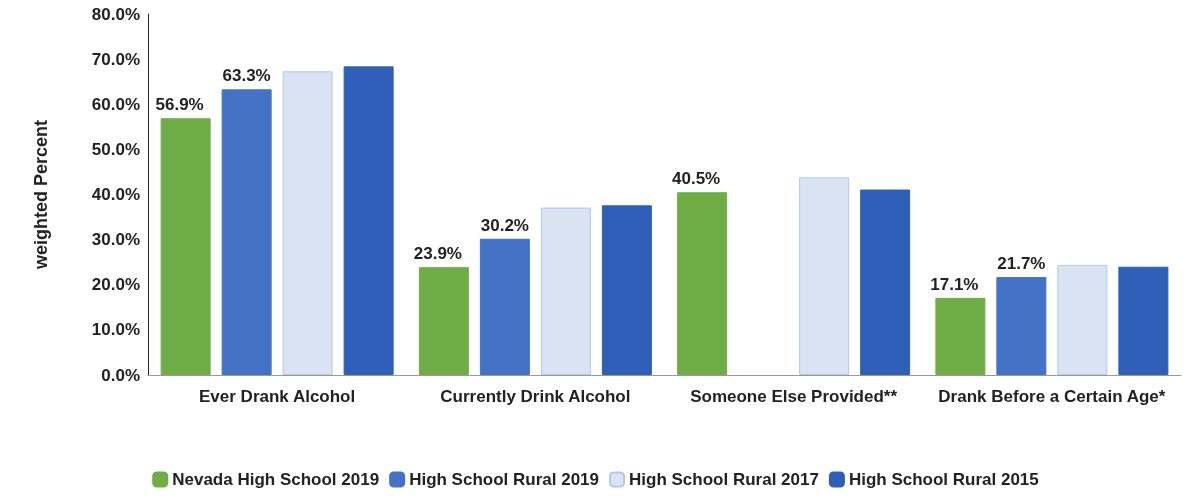 Image resolution: width=1191 pixels, height=497 pixels. Describe the element at coordinates (1052, 396) in the screenshot. I see `x-tick-label: Drank Before a Certain Age*` at that location.